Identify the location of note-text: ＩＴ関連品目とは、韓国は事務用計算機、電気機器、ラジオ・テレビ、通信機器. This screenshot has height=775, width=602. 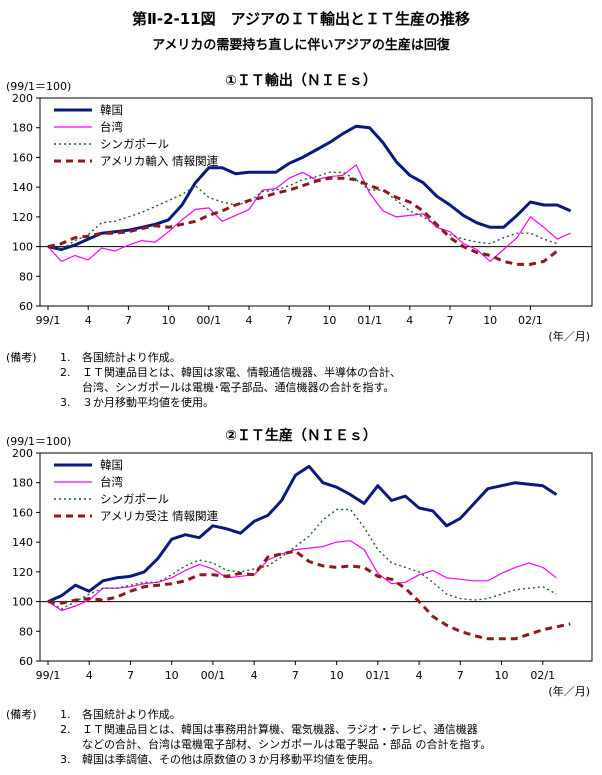
(280, 729).